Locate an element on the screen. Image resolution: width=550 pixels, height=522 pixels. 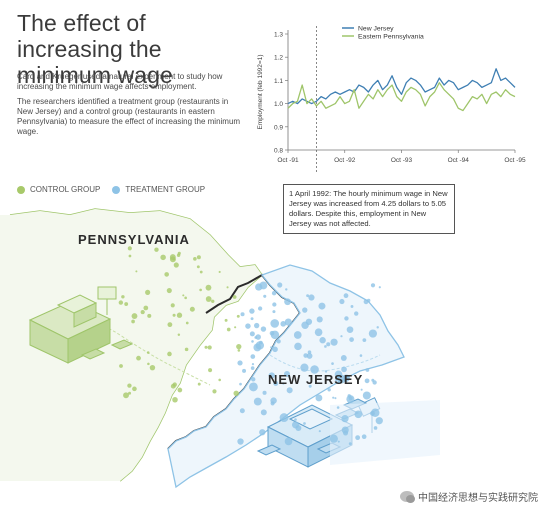
pa-restaurant-dots is located at coordinates (180, 324).